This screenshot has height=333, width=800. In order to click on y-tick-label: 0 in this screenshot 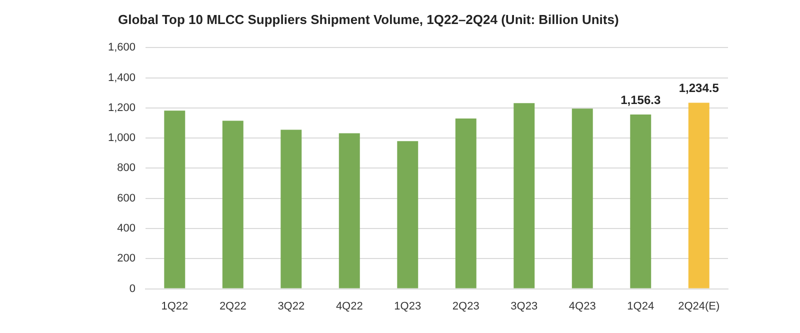, I will do `click(132, 288)`.